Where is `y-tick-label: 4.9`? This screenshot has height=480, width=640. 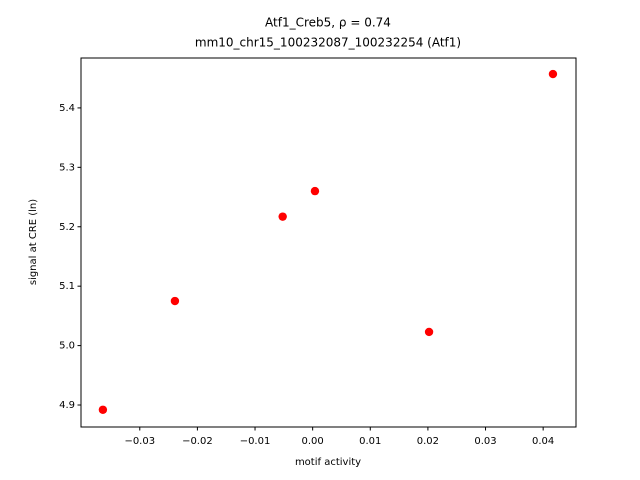
y-tick-label: 4.9 is located at coordinates (67, 405).